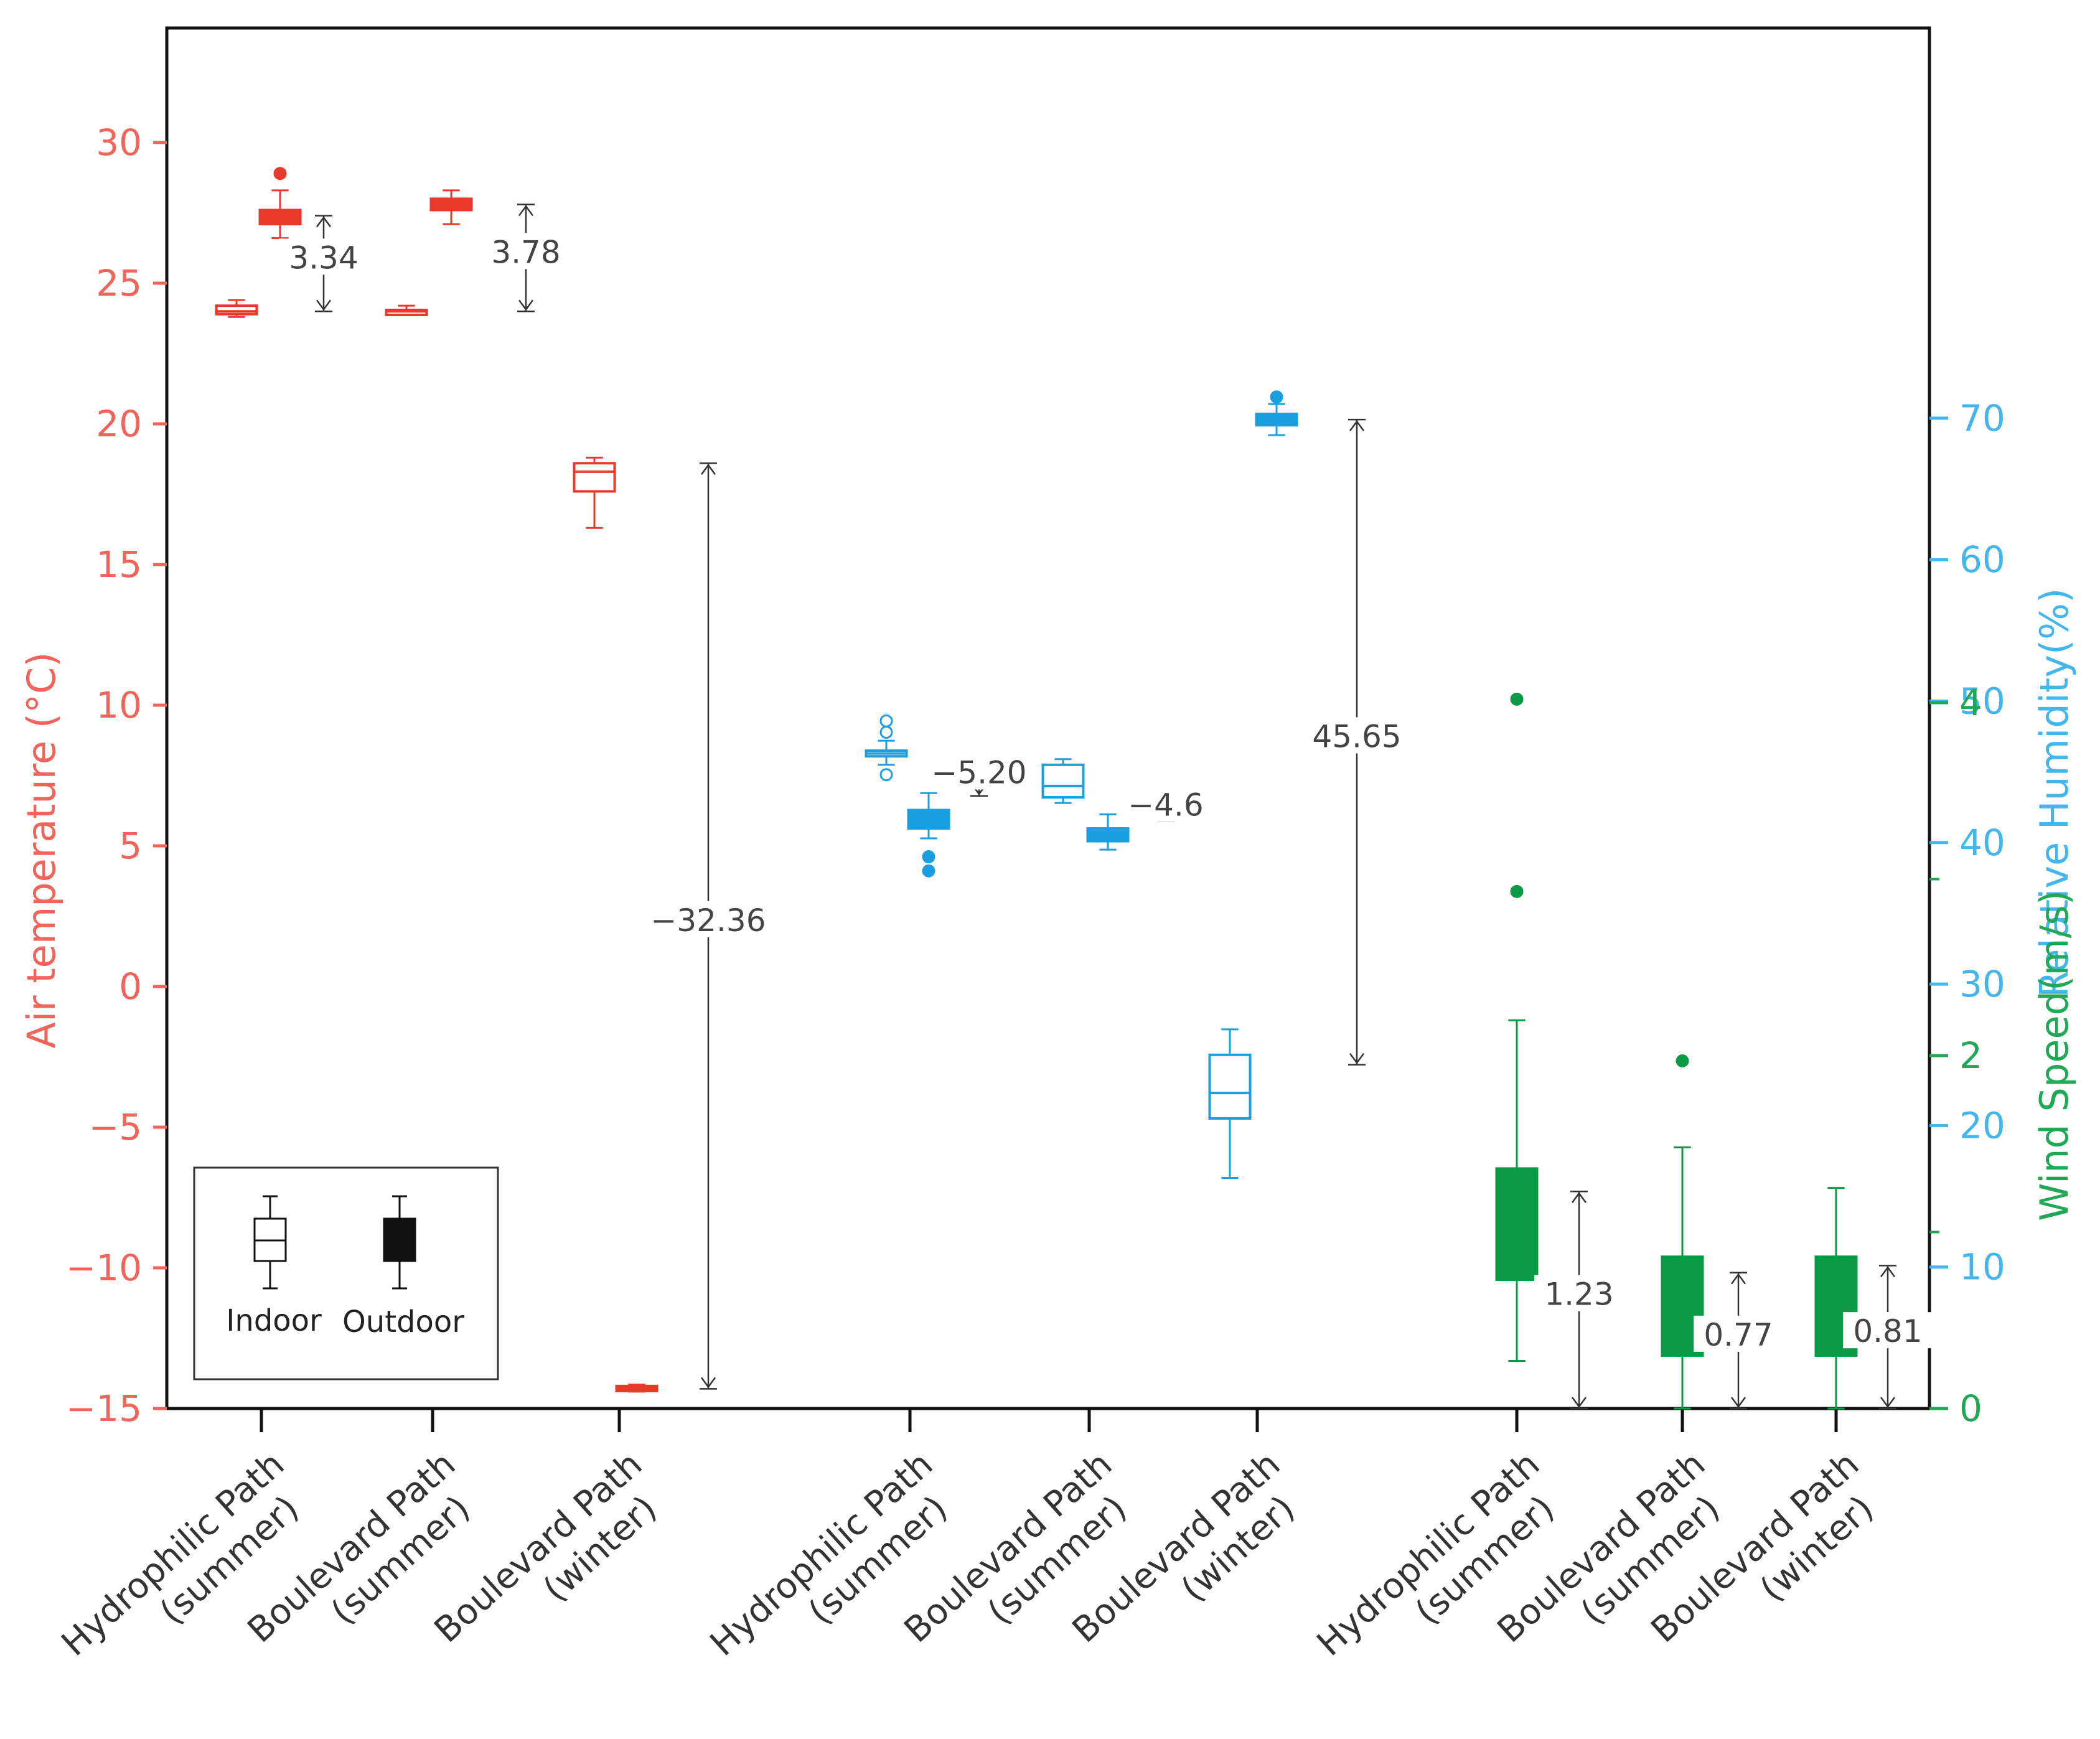 The image size is (2100, 1739). Describe the element at coordinates (270, 1242) in the screenshot. I see `legend-indoor-symbol` at that location.